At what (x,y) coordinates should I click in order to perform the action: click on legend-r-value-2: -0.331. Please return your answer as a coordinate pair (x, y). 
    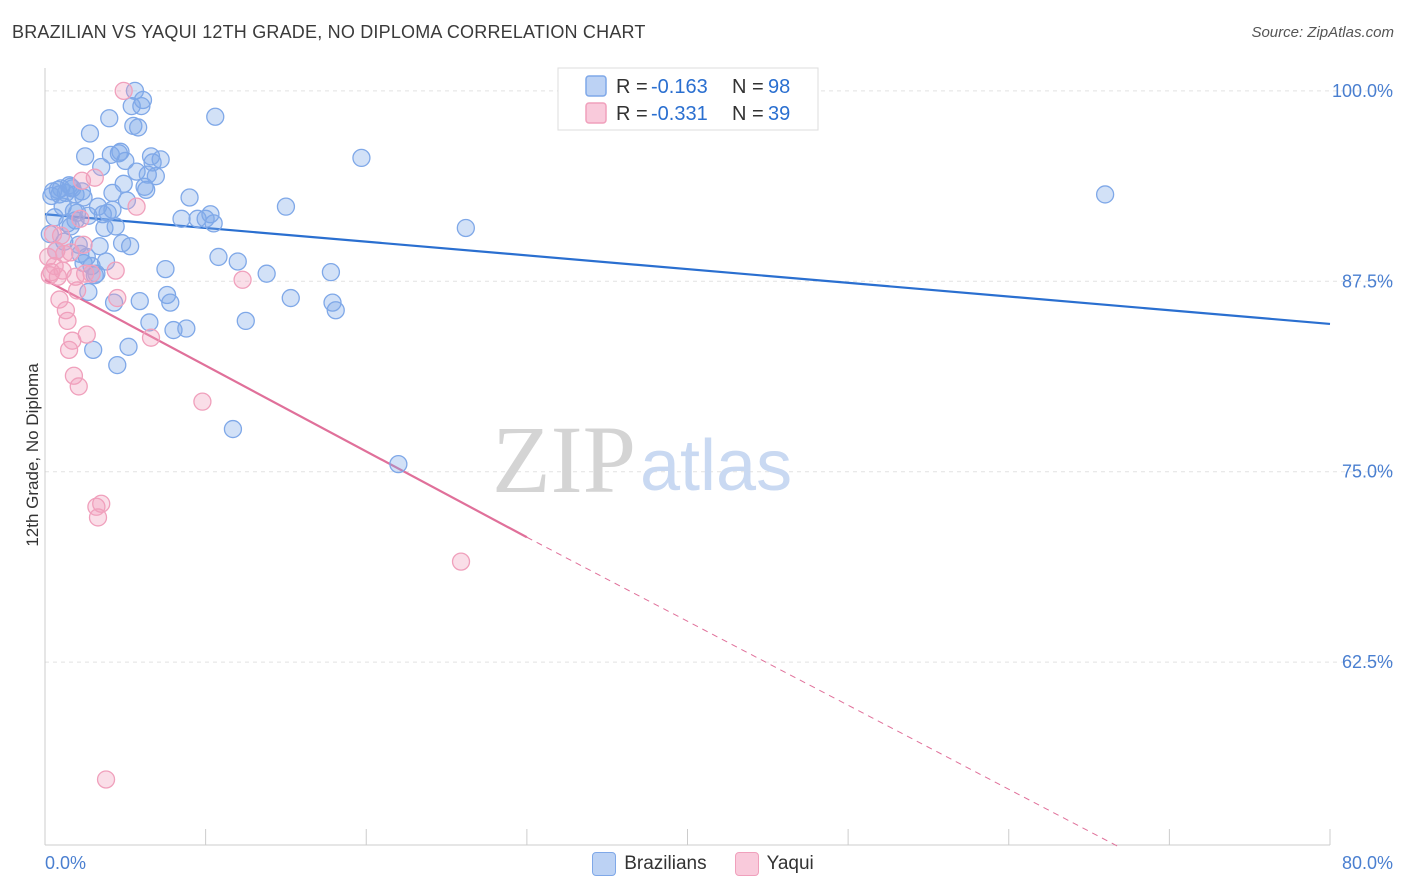
    Looking at the image, I should click on (679, 114).